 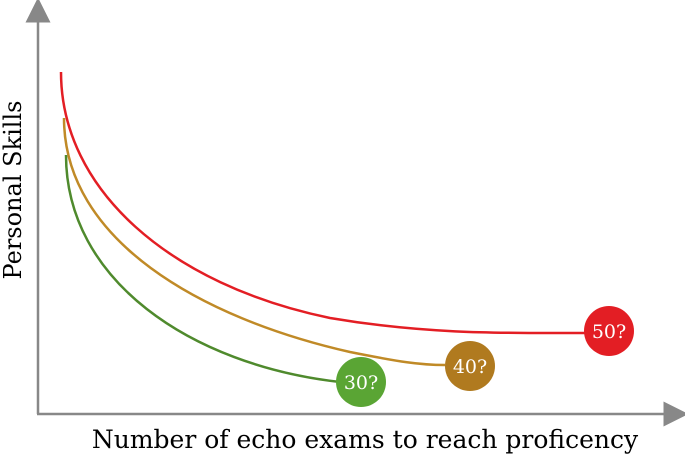 I want to click on marker-40: 40?, so click(x=470, y=366).